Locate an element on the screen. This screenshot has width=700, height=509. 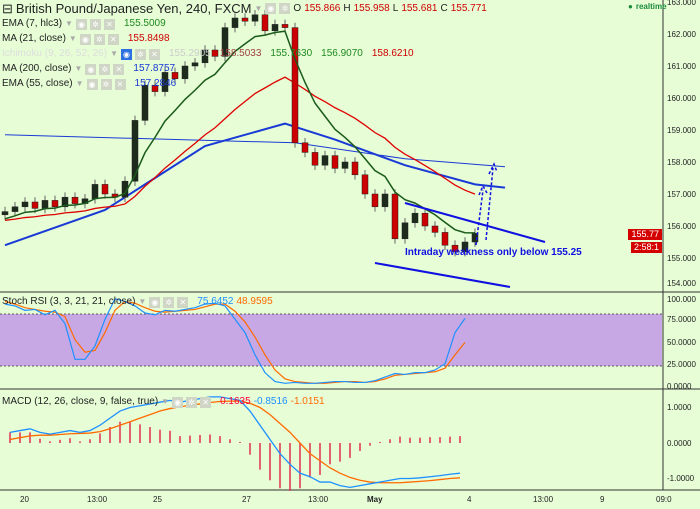
stoch-k-value: 75.6452 is located at coordinates (215, 301).